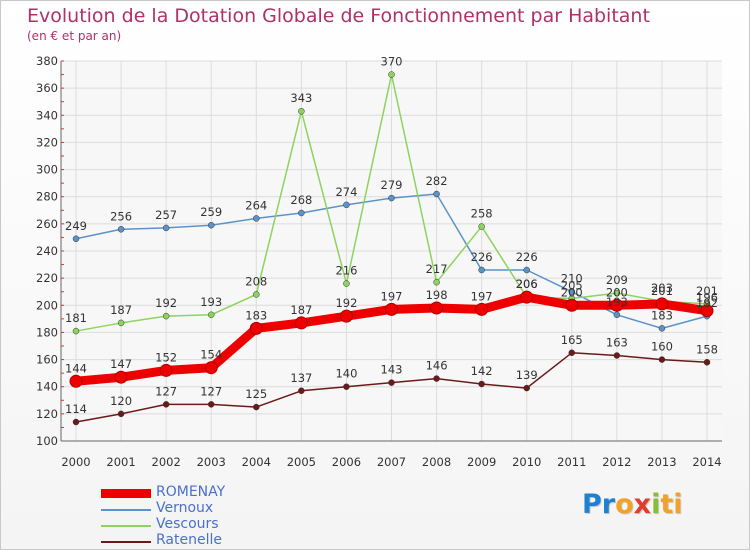 This screenshot has height=550, width=750. What do you see at coordinates (301, 310) in the screenshot?
I see `data-label-romenay: 187` at bounding box center [301, 310].